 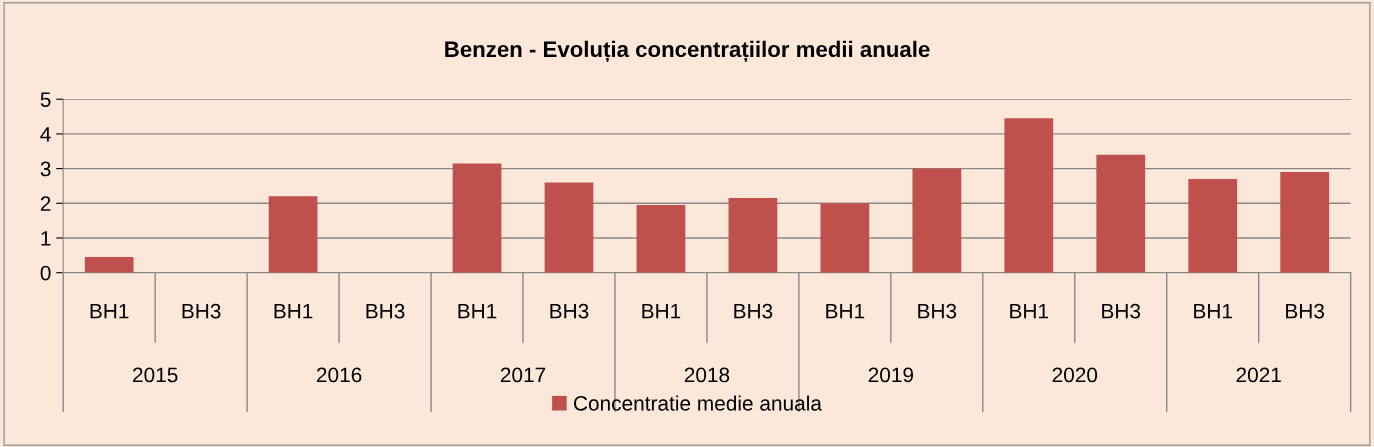 What do you see at coordinates (45, 273) in the screenshot?
I see `y-tick-label: 0` at bounding box center [45, 273].